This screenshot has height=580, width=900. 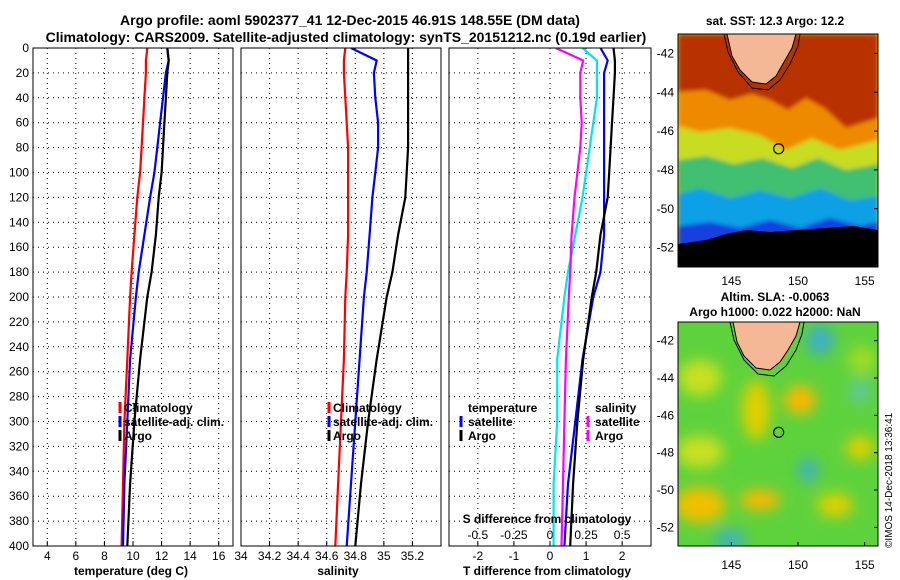 What do you see at coordinates (19, 322) in the screenshot?
I see `depth-tick-label: 220` at bounding box center [19, 322].